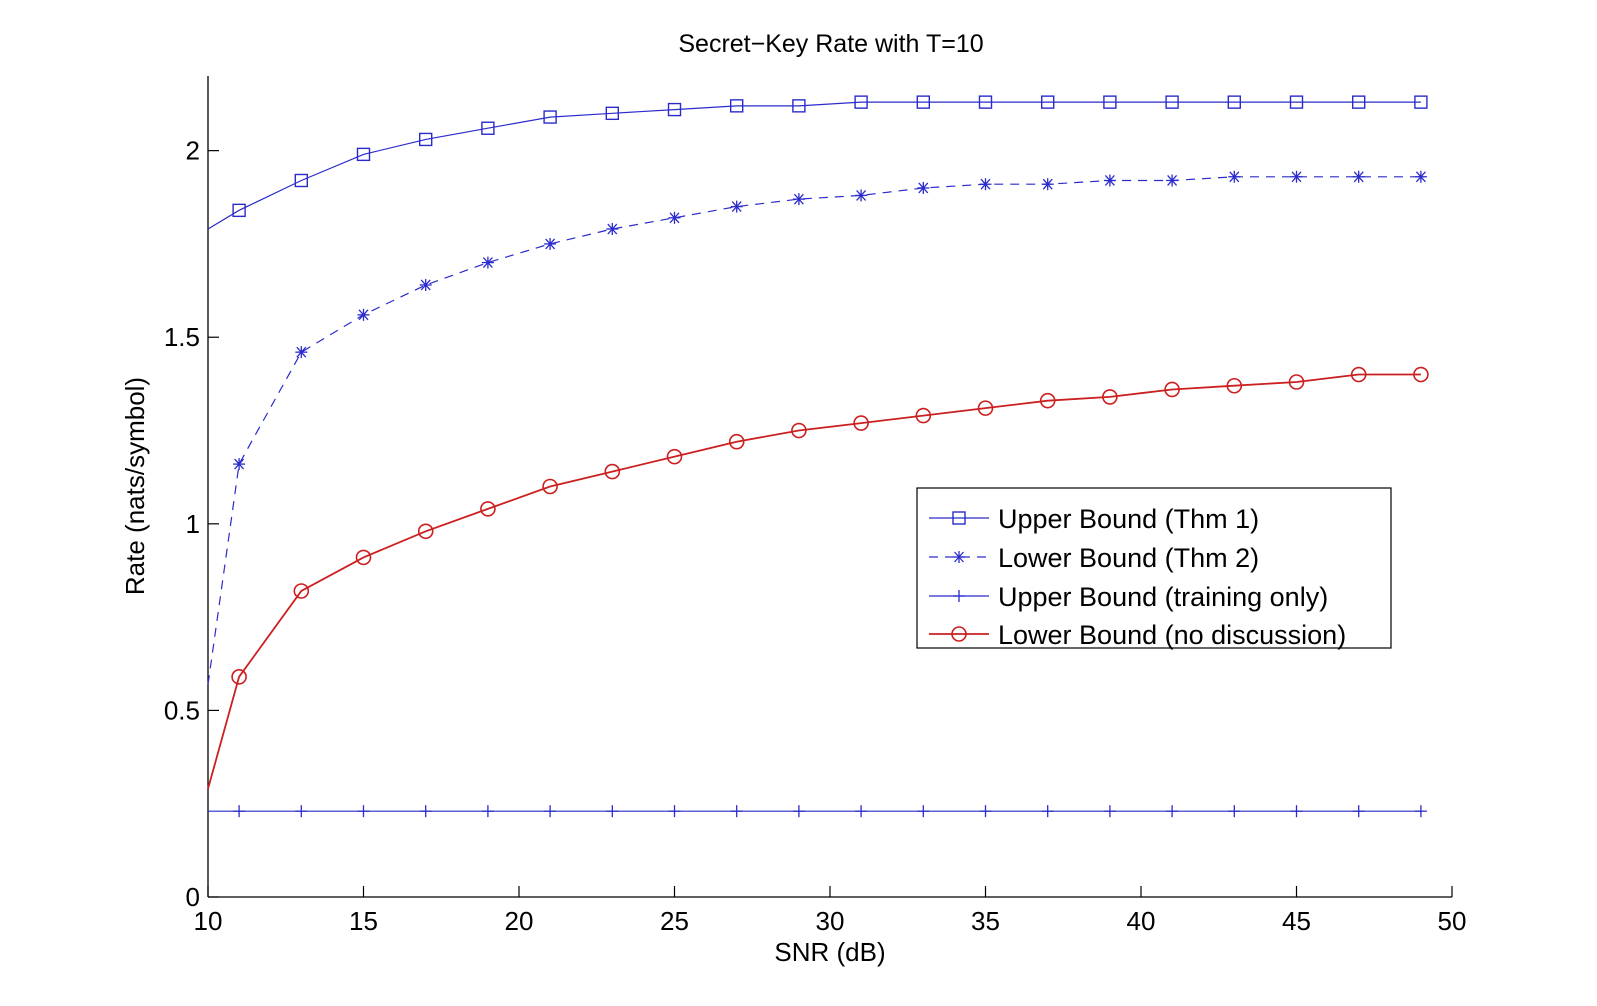  I want to click on series-line, so click(814, 165).